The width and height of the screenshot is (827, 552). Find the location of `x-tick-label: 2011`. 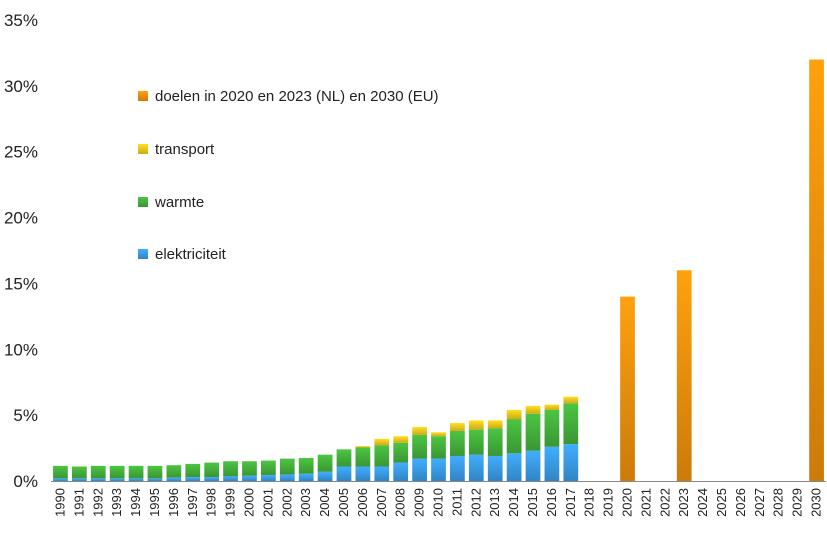

x-tick-label: 2011 is located at coordinates (456, 502).